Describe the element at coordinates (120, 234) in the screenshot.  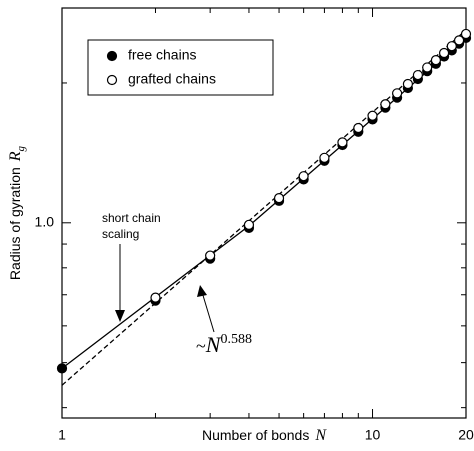
I see `annotation-text: scaling` at that location.